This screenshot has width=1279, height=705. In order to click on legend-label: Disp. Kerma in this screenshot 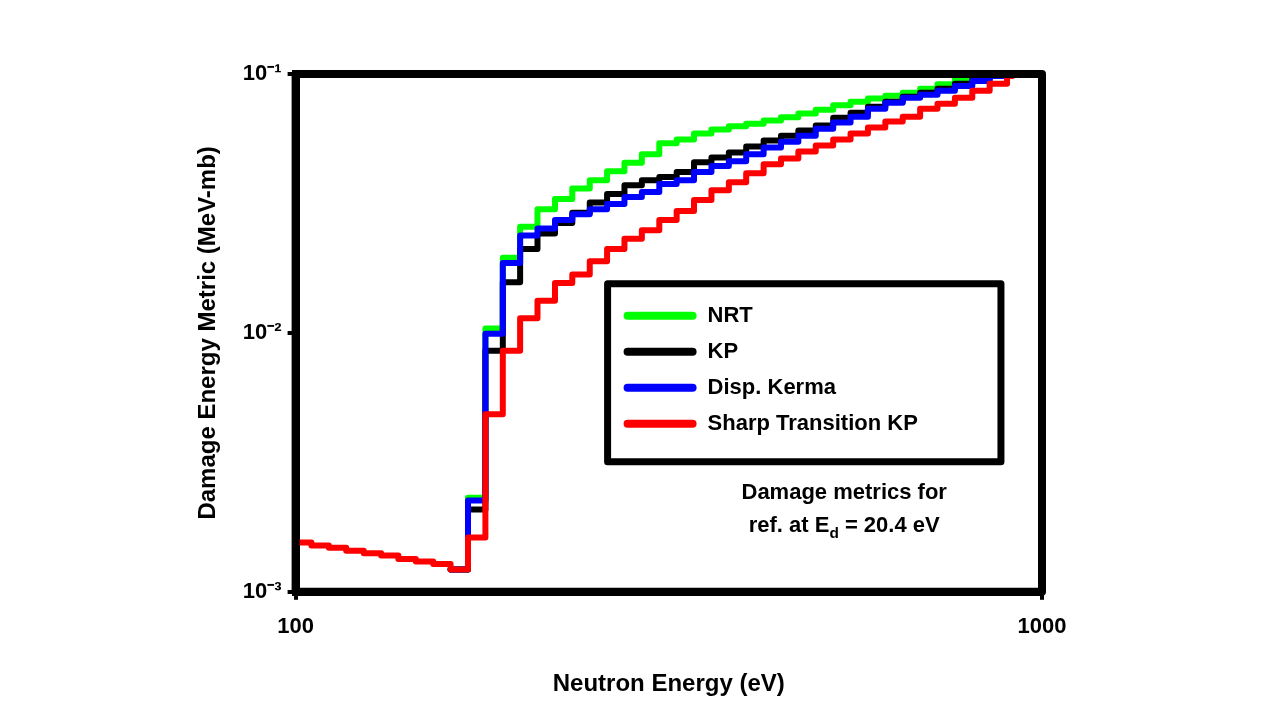, I will do `click(772, 386)`.